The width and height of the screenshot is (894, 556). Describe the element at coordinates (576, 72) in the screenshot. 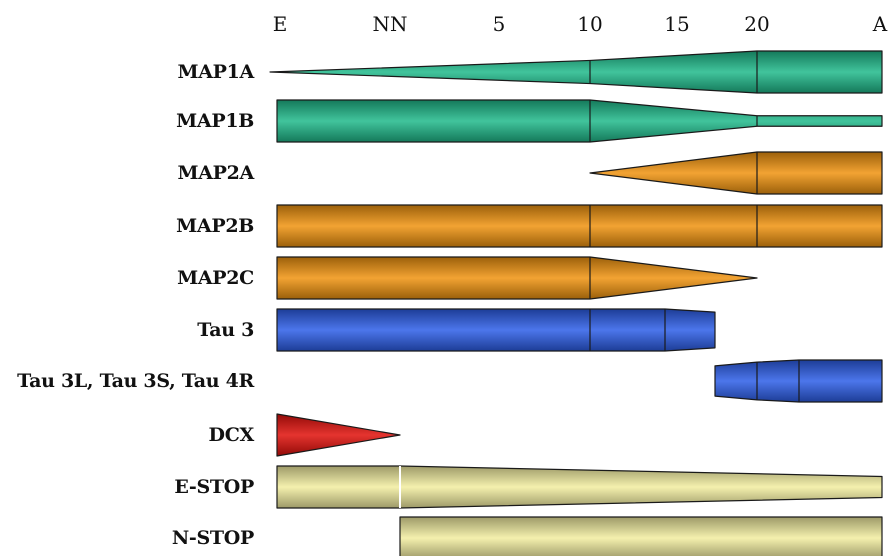

I see `bar-map1a` at that location.